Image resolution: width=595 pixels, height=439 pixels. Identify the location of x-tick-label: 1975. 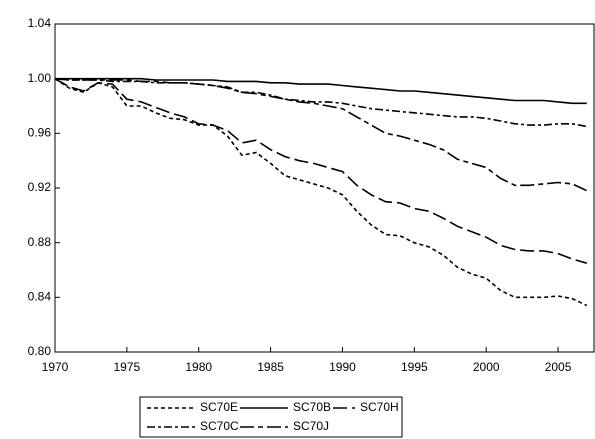
(127, 367).